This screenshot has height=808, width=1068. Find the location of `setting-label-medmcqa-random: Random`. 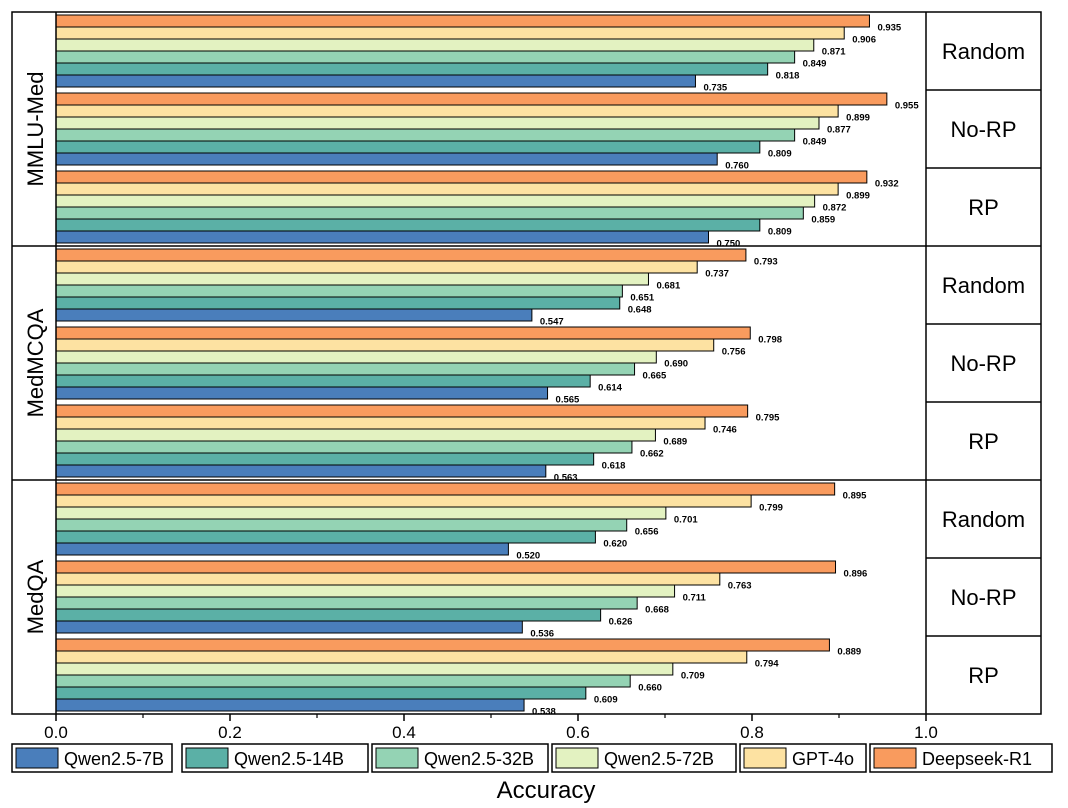

setting-label-medmcqa-random: Random is located at coordinates (983, 285).